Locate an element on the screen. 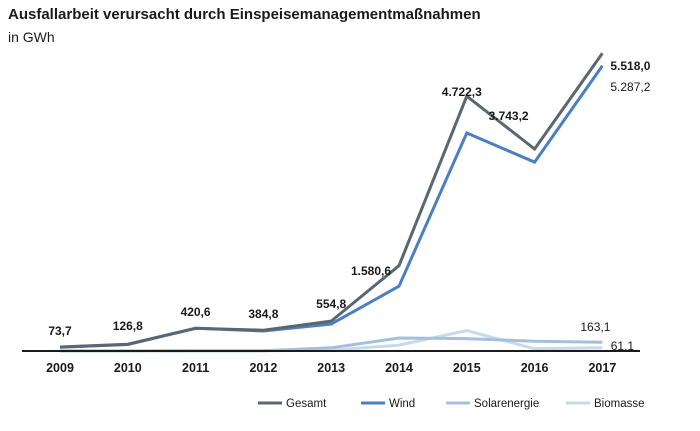 Image resolution: width=700 pixels, height=431 pixels. legend-label: Solarenergie is located at coordinates (506, 404).